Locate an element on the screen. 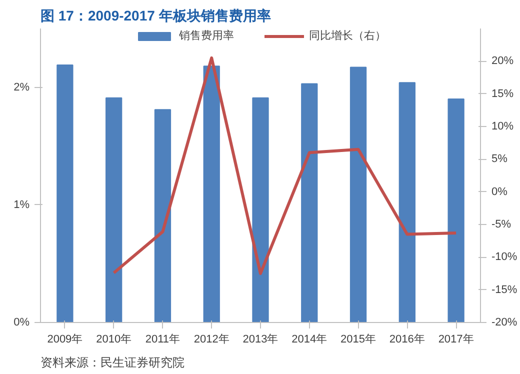 The image size is (520, 374). y2-tick-label: 15% is located at coordinates (503, 94).